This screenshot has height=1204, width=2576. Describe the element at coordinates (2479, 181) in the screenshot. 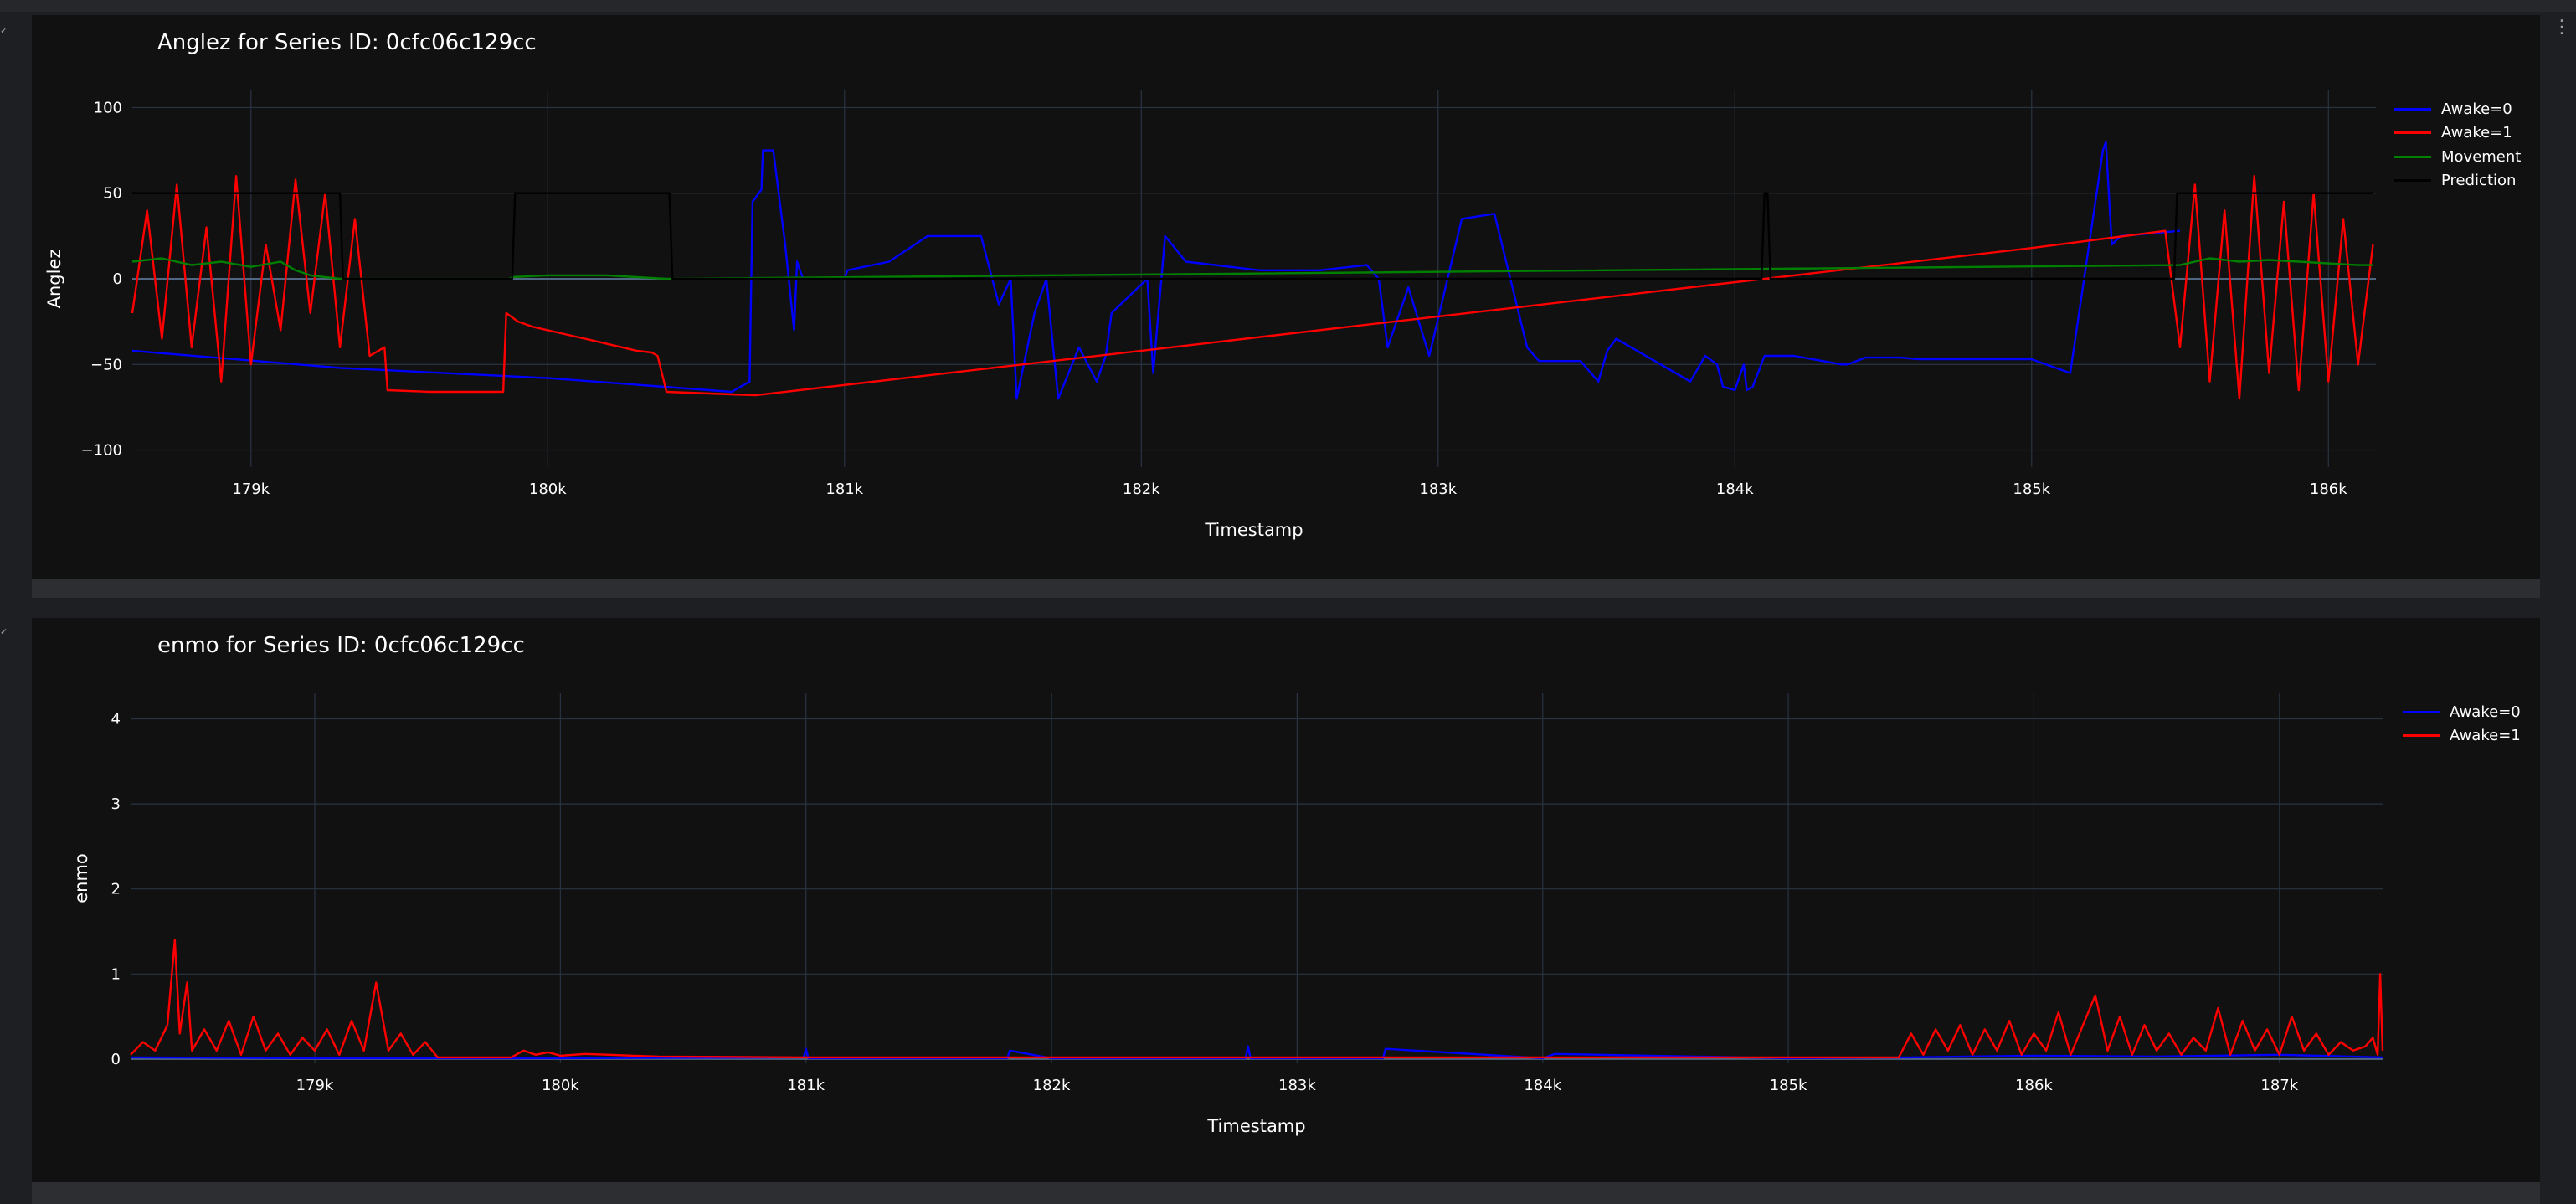

I see `legend-label: Prediction` at that location.